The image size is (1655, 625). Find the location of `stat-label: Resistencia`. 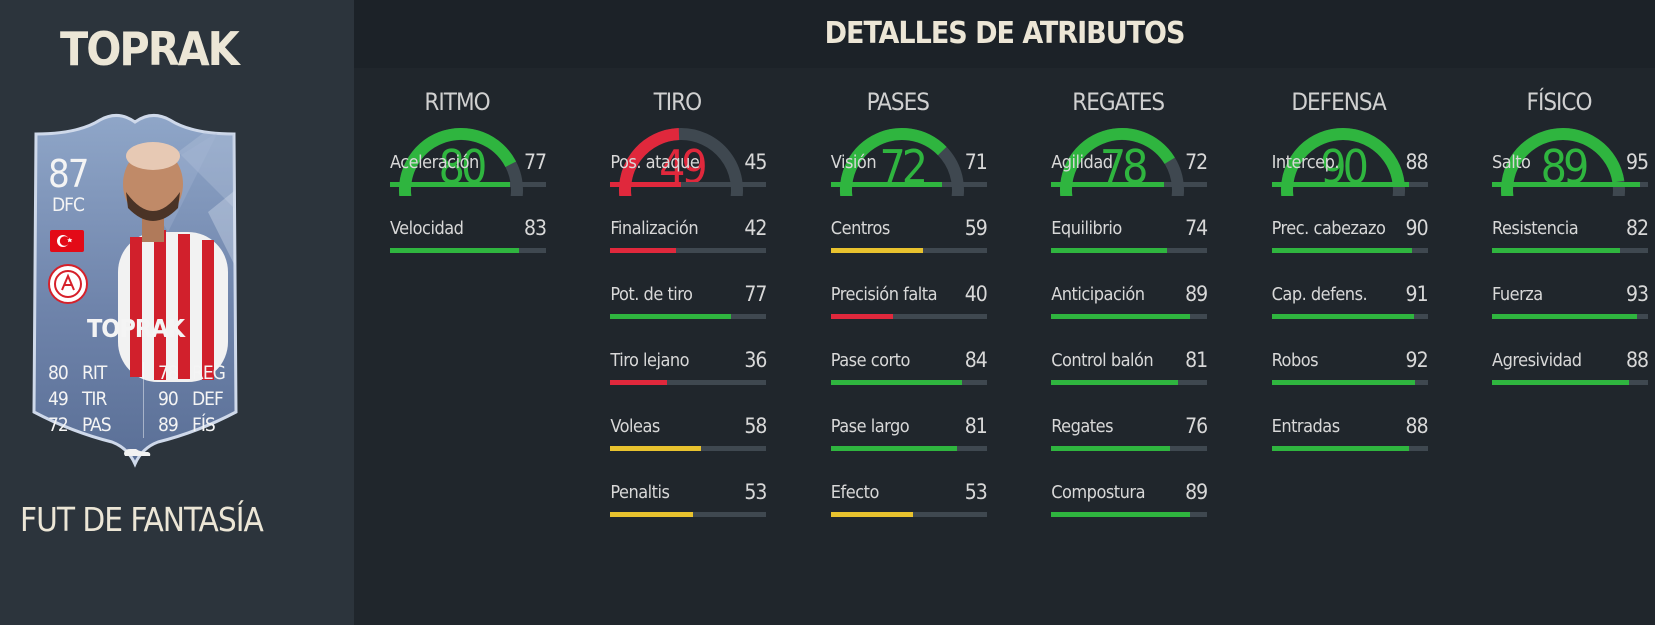

stat-label: Resistencia is located at coordinates (1535, 228).